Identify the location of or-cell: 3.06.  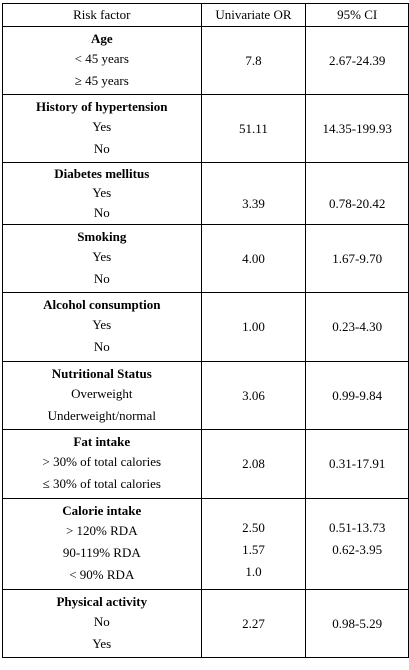
(253, 395).